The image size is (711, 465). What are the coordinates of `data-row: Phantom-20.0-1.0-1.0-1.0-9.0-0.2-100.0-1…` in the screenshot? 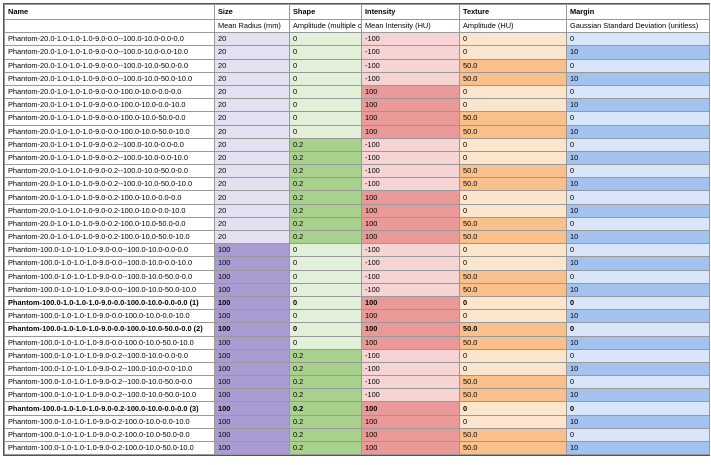 It's located at (357, 197).